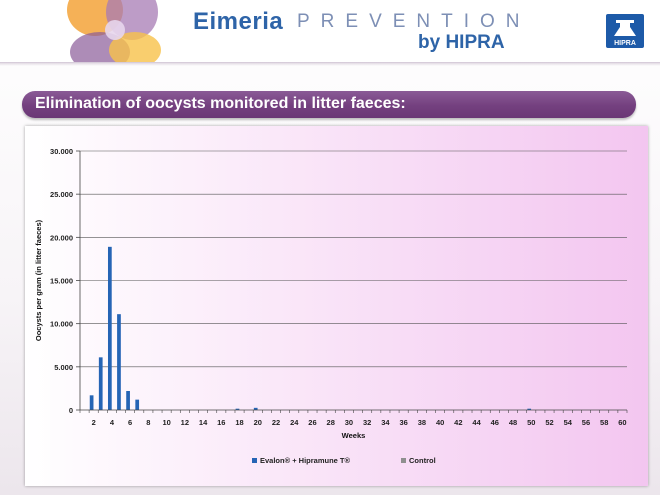 The width and height of the screenshot is (660, 495). I want to click on brand-subtitle: PREVENTION, so click(414, 21).